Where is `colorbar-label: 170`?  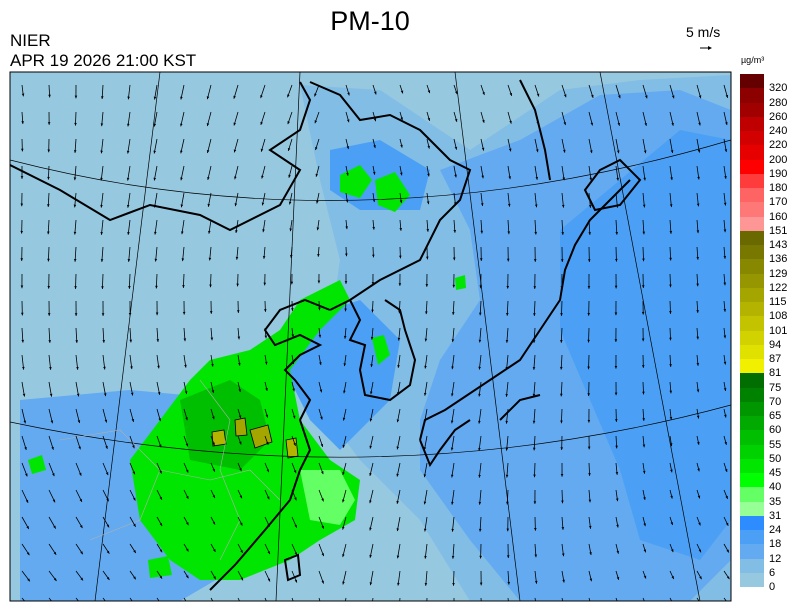
colorbar-label: 170 is located at coordinates (778, 202).